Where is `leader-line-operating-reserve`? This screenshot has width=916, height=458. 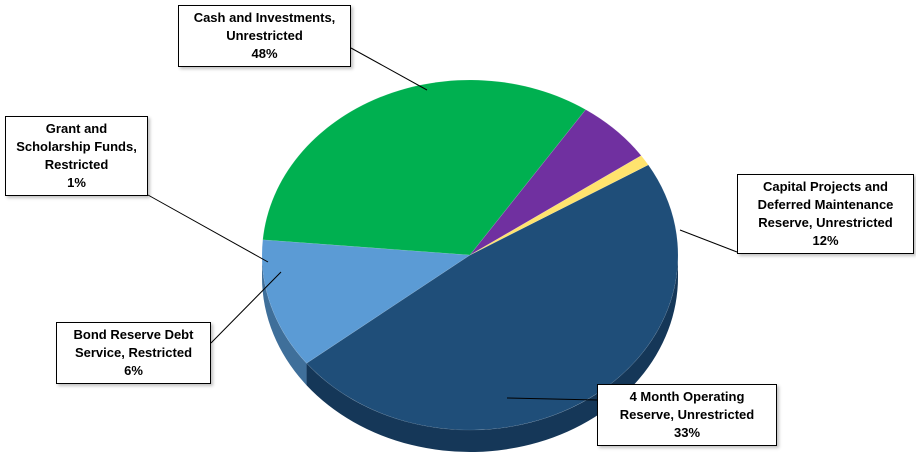
leader-line-operating-reserve is located at coordinates (552, 399).